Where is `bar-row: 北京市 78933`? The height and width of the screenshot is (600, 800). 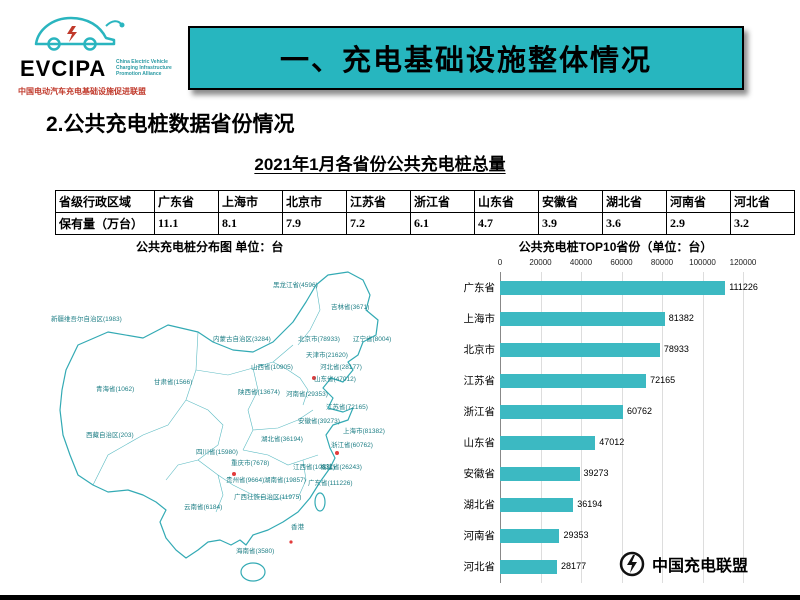 bar-row: 北京市 78933 is located at coordinates (615, 349).